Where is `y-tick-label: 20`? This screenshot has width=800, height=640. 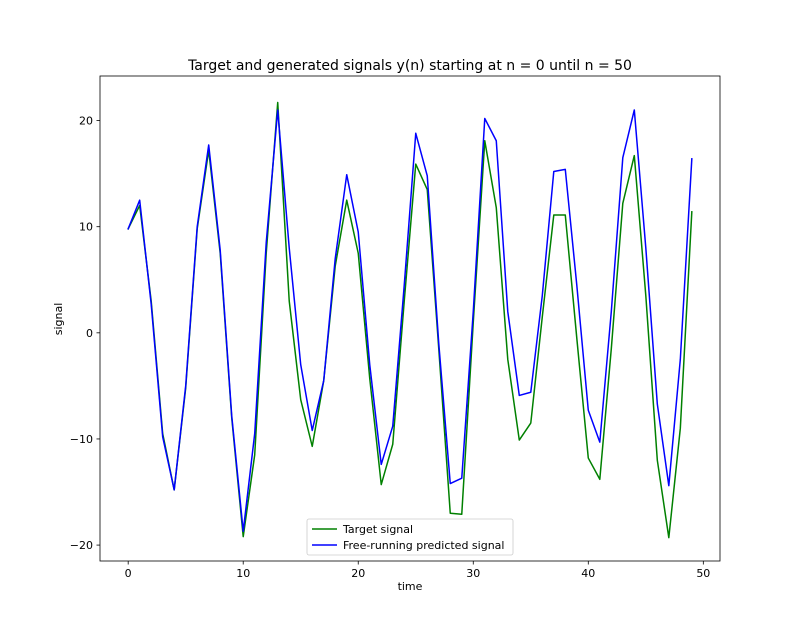
y-tick-label: 20 is located at coordinates (86, 121).